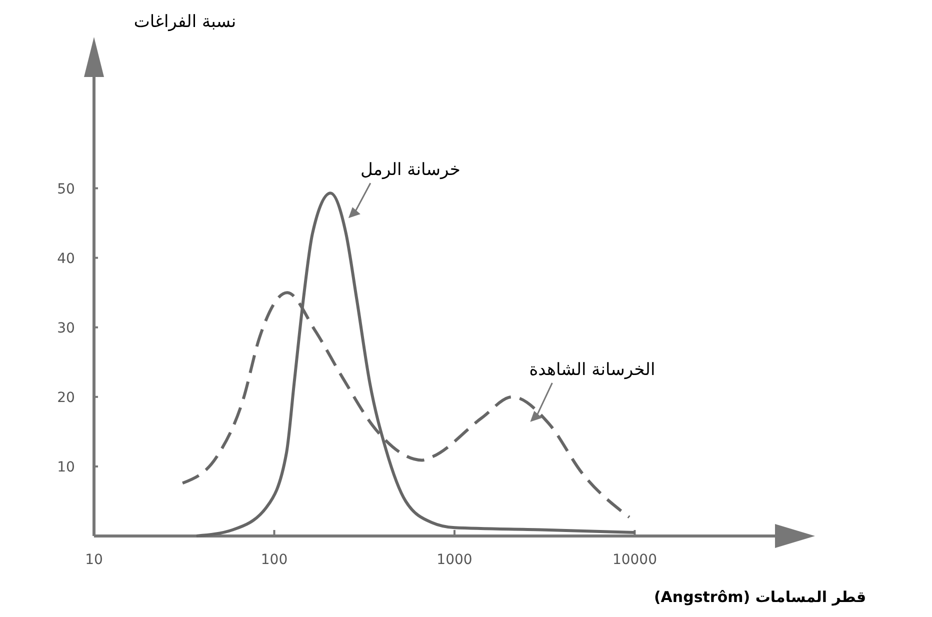 This screenshot has height=617, width=932. What do you see at coordinates (760, 597) in the screenshot?
I see `x-axis-title: قطر المسامات (Angstrôm)` at bounding box center [760, 597].